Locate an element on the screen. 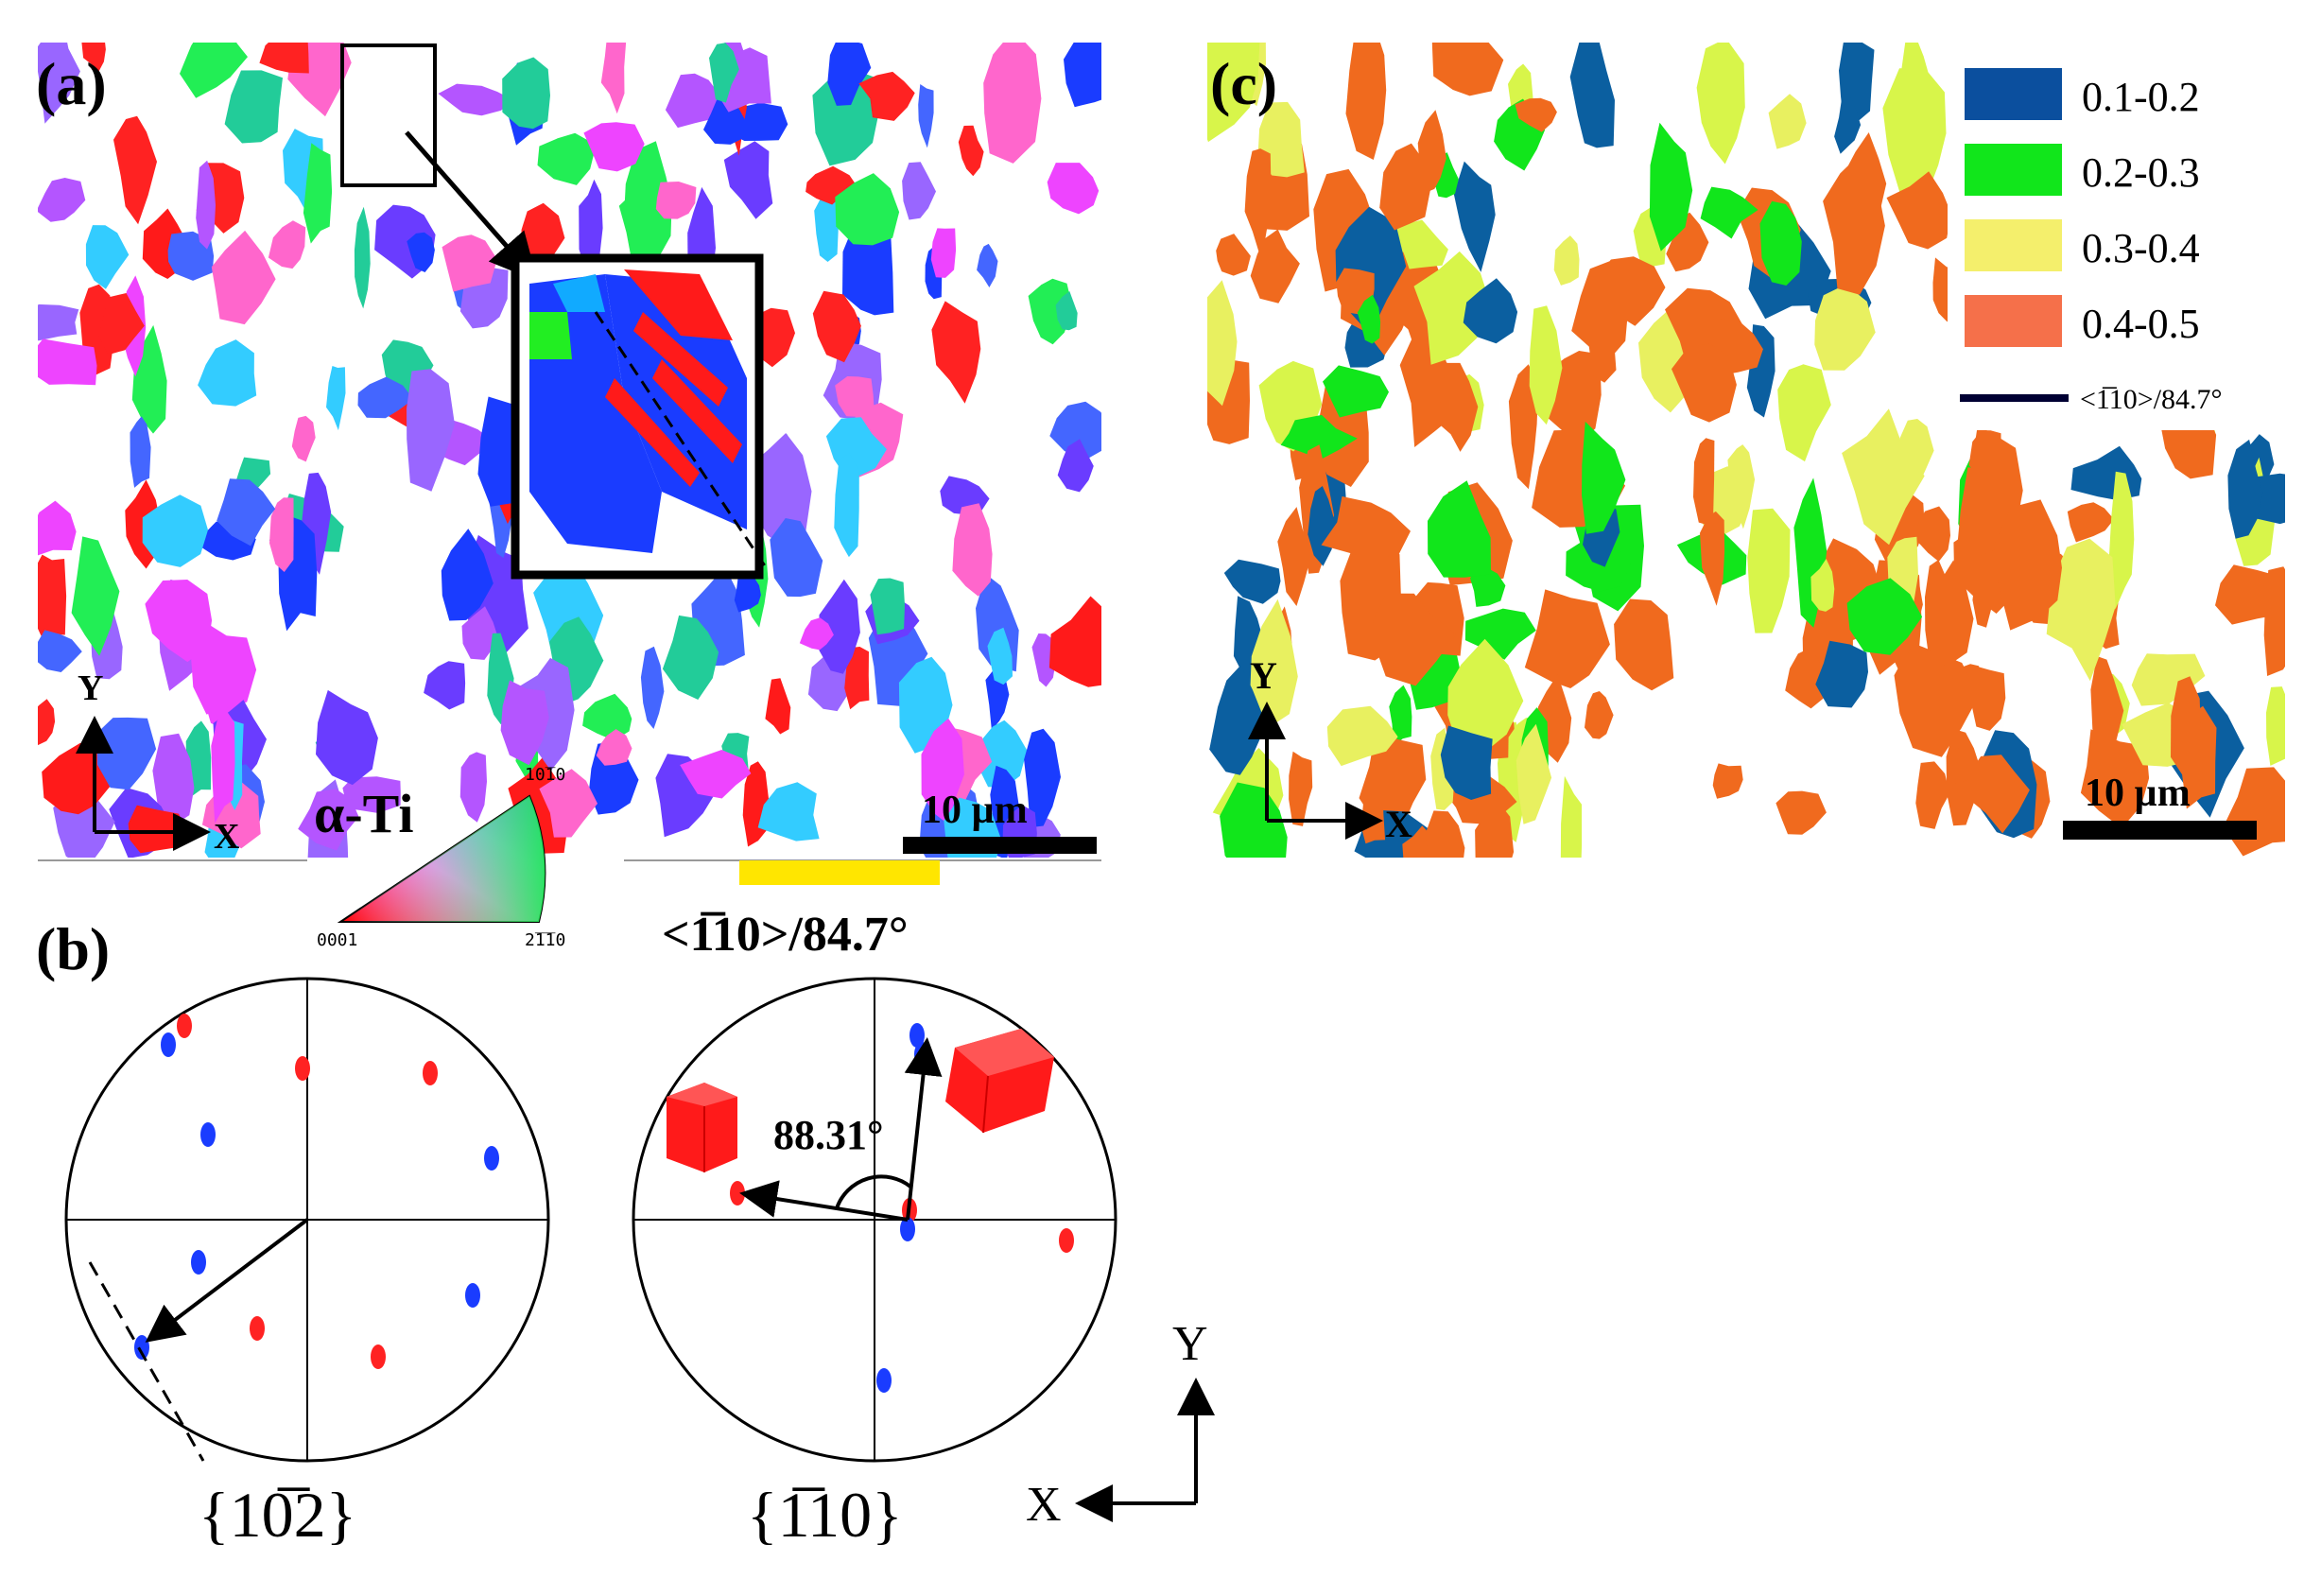  pole-figure-right-label: {1̅10} is located at coordinates (825, 1515).